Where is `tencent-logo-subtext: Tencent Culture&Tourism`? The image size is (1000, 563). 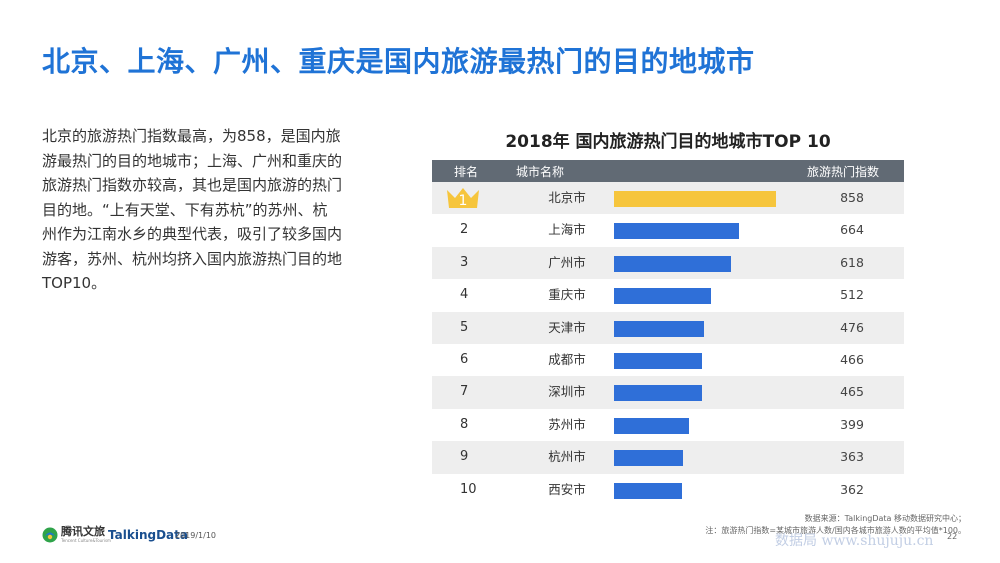 tencent-logo-subtext: Tencent Culture&Tourism is located at coordinates (86, 540).